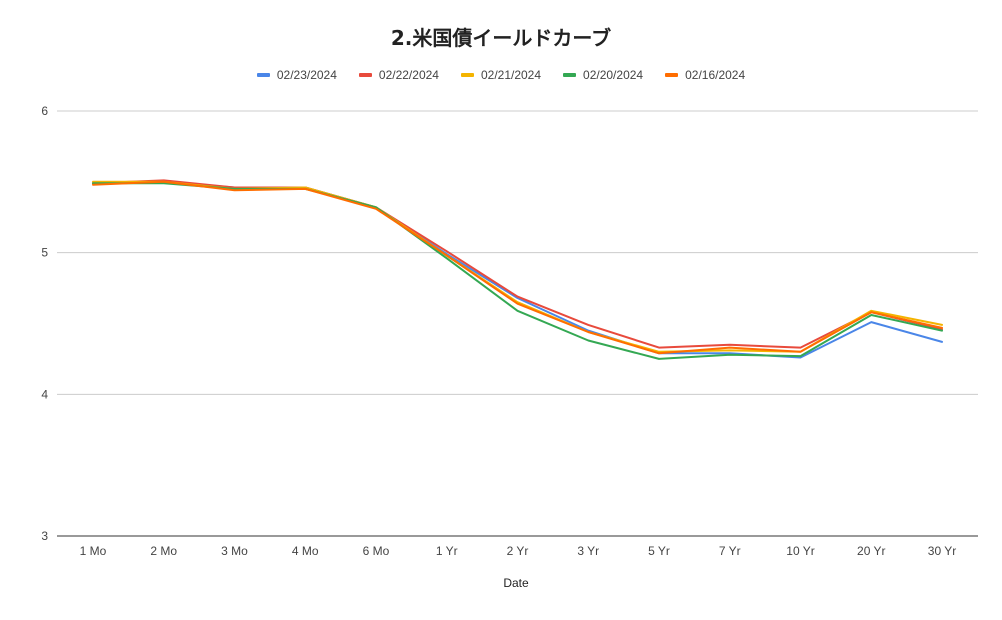  I want to click on x-tick-label: 2 Mo, so click(163, 551).